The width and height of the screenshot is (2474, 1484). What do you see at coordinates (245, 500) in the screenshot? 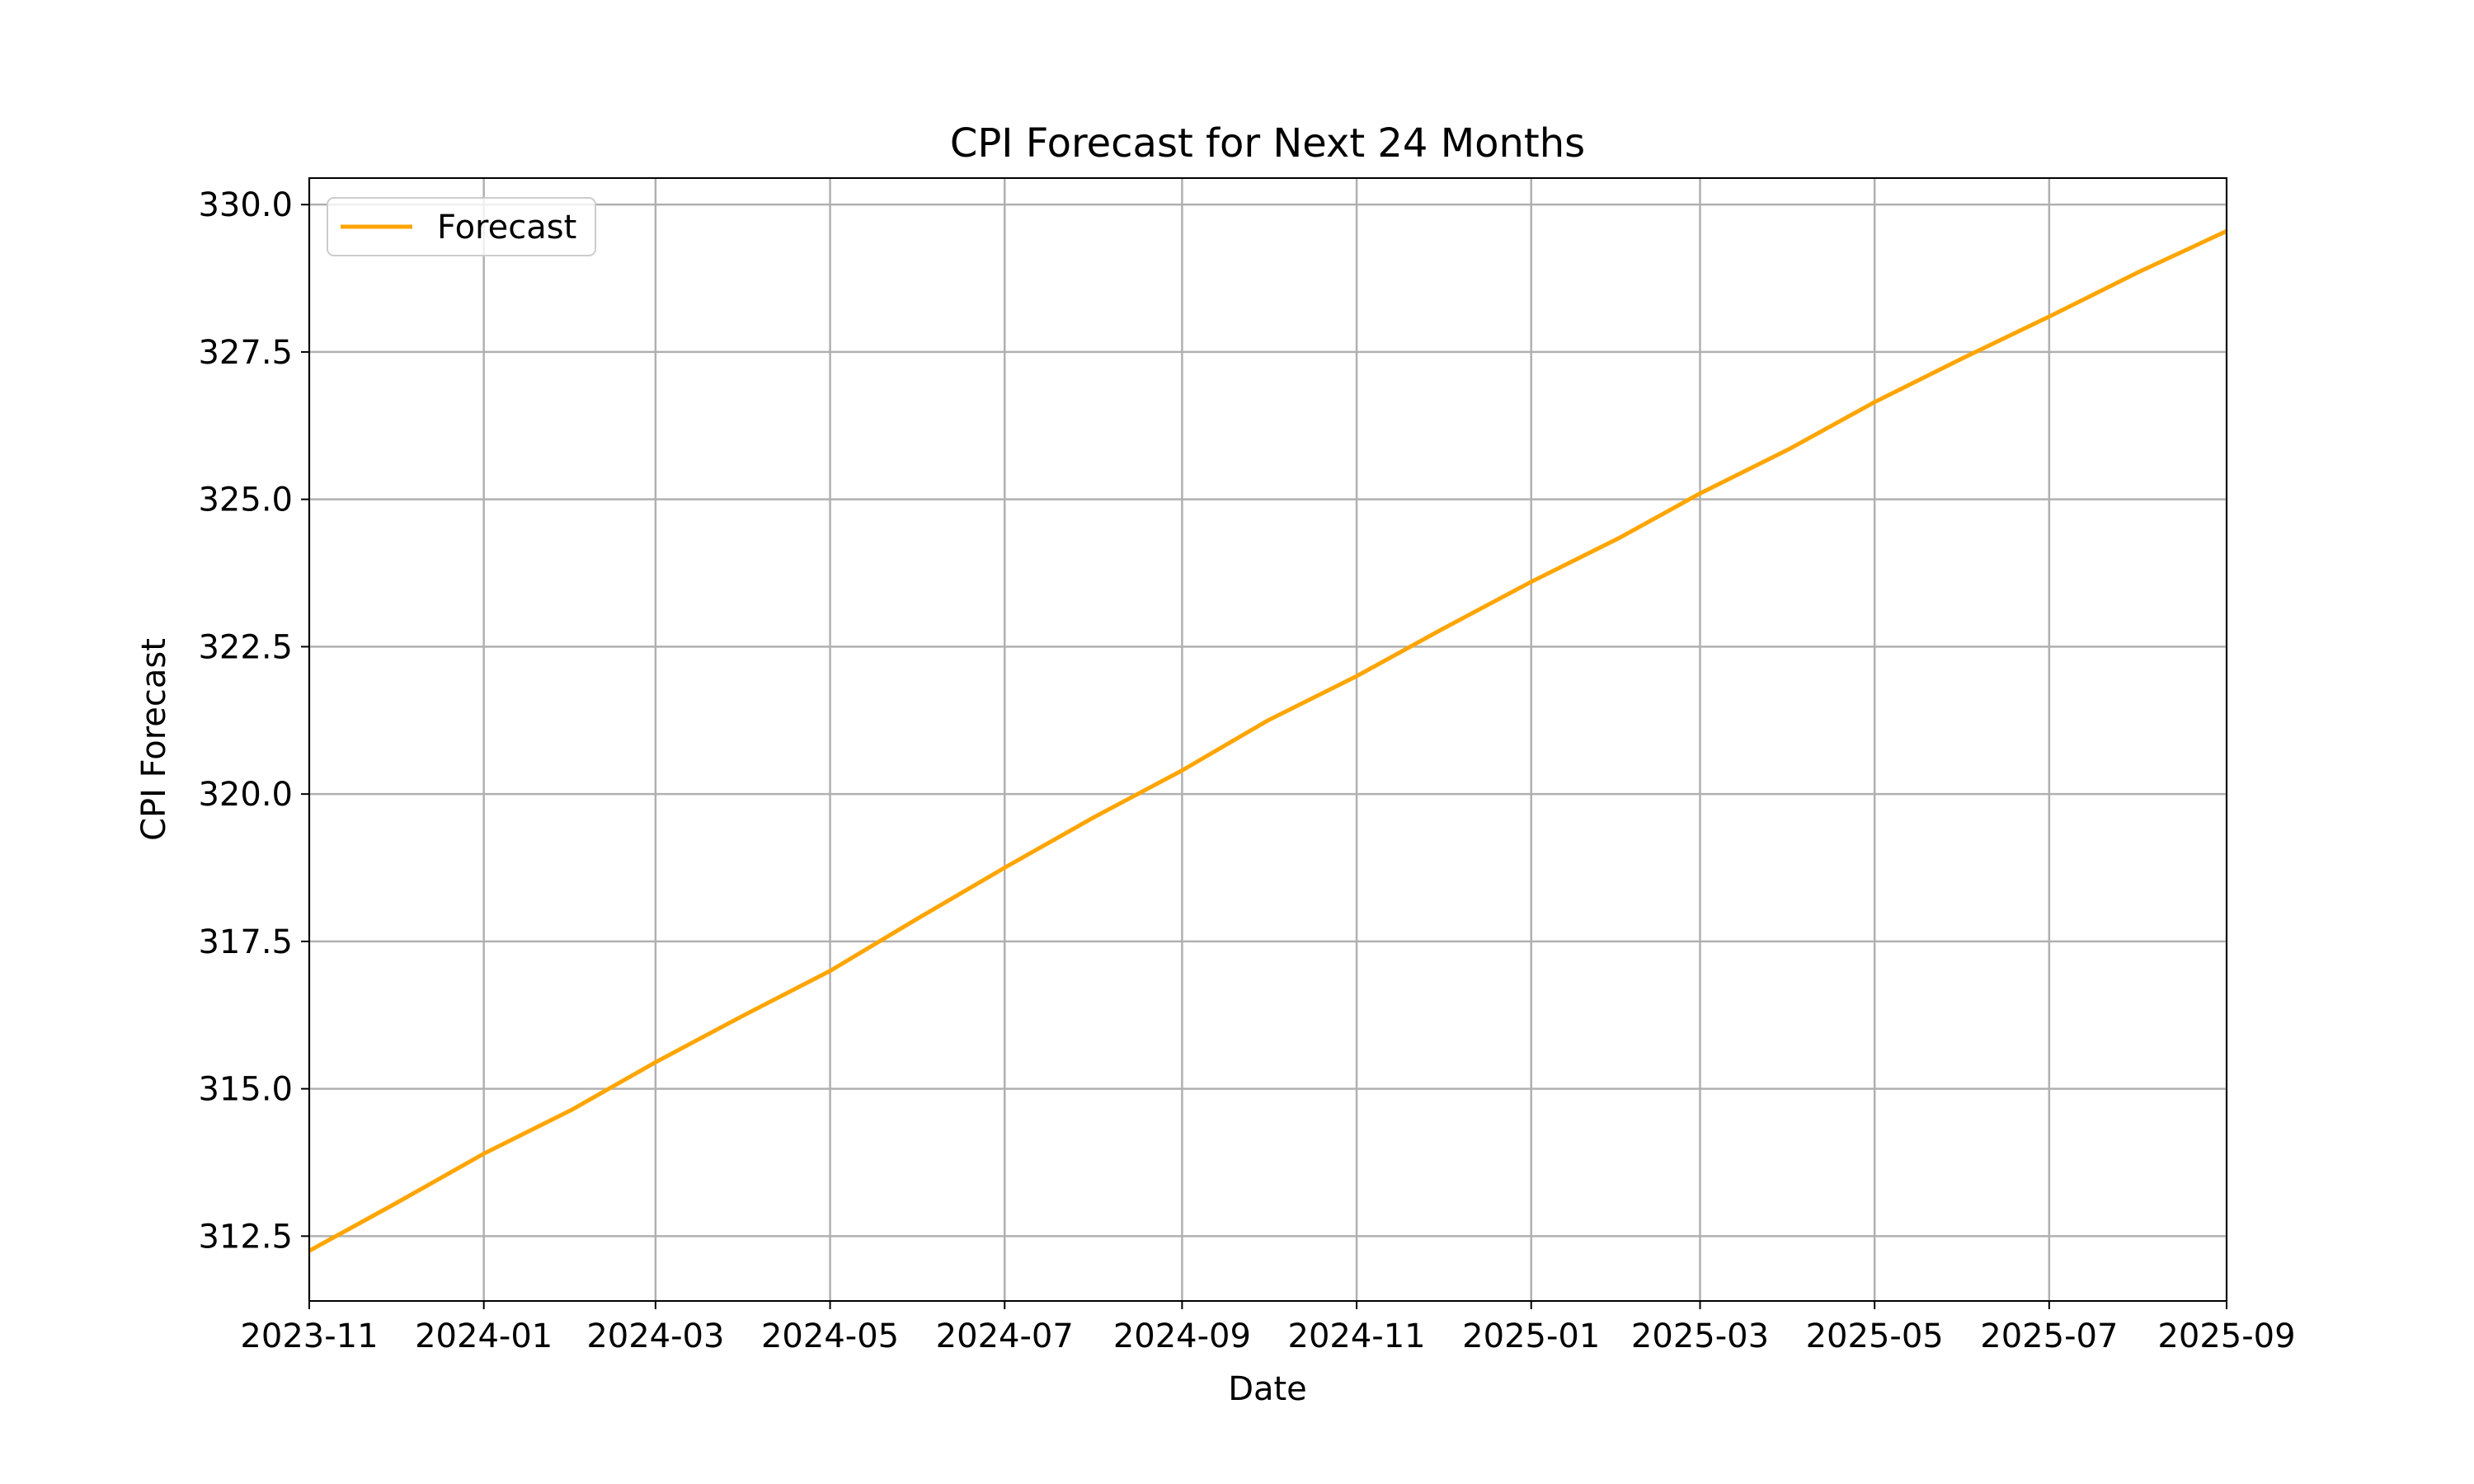
I see `y-tick-label: 325.0` at bounding box center [245, 500].